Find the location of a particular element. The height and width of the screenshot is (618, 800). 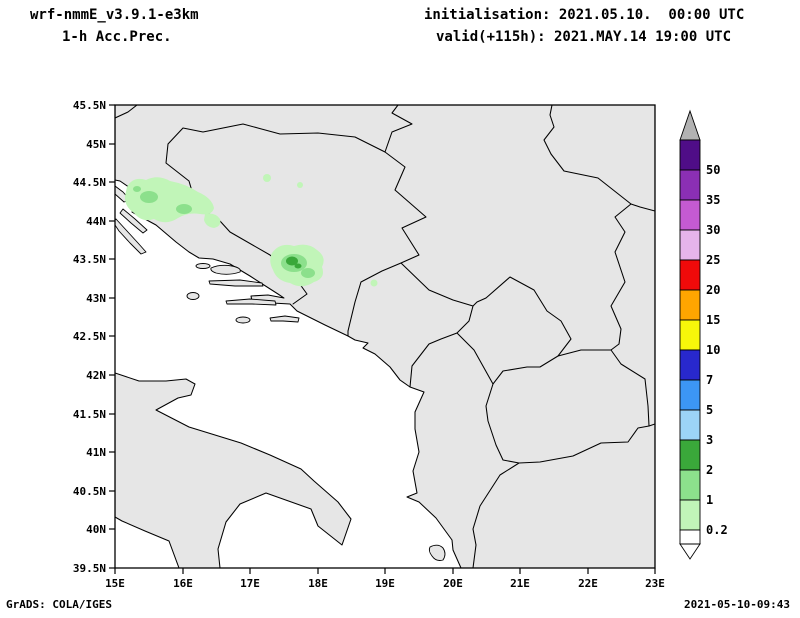

island-brac is located at coordinates (225, 269).